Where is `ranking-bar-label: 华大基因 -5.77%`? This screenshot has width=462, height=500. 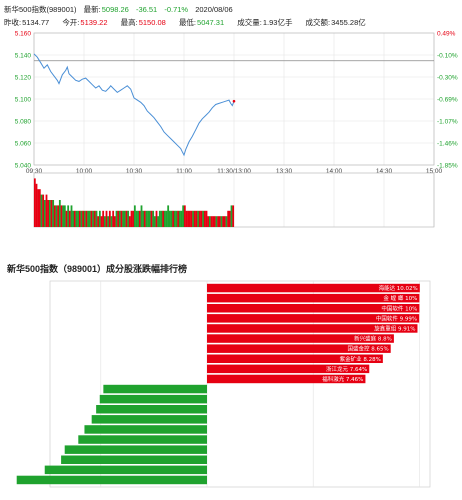 ranking-bar-label: 华大基因 -5.77% is located at coordinates (229, 429).